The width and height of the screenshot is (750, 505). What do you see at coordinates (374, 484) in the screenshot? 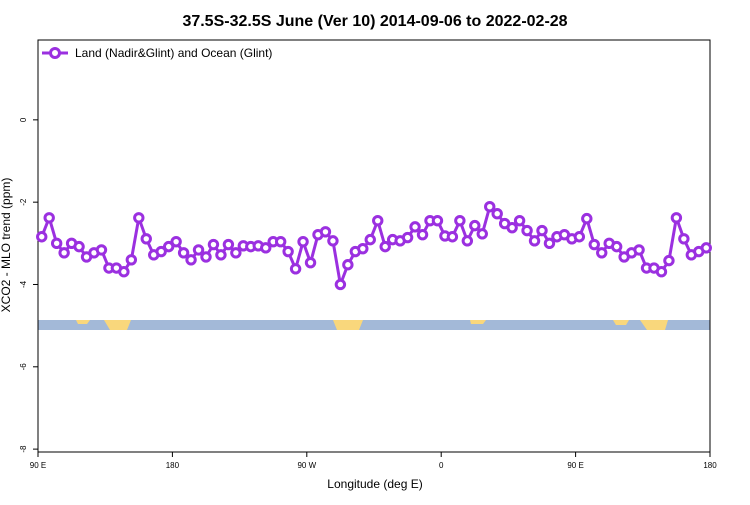
I see `x-axis-label: Longitude (deg E)` at bounding box center [374, 484].